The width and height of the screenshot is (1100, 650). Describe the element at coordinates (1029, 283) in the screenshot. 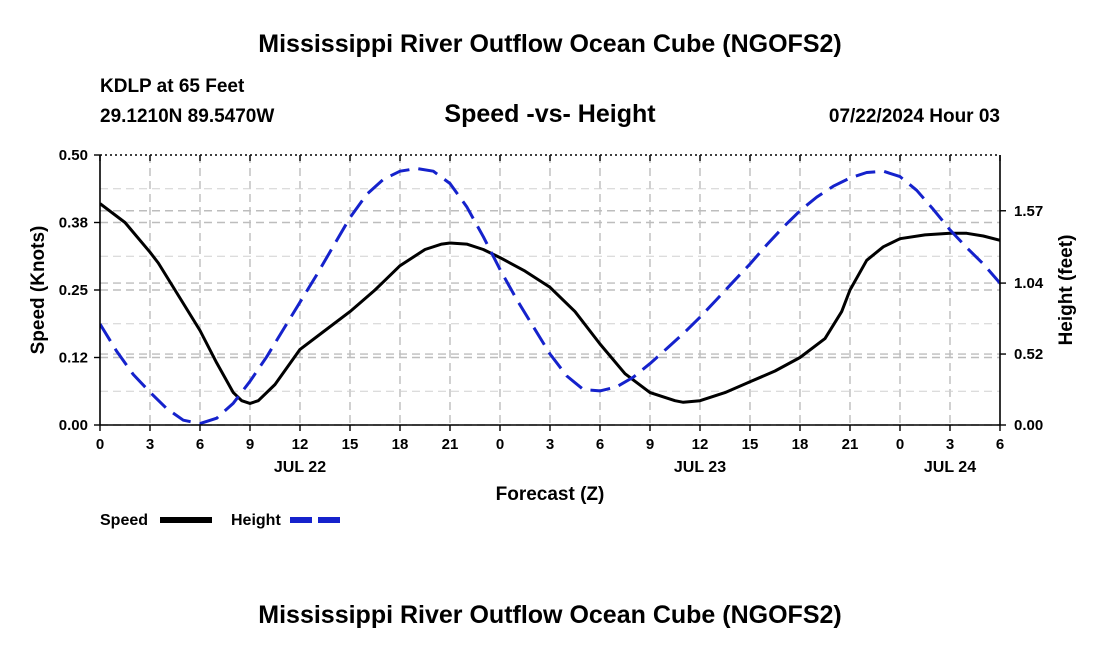

I see `y-right-tick-label: 1.04` at that location.